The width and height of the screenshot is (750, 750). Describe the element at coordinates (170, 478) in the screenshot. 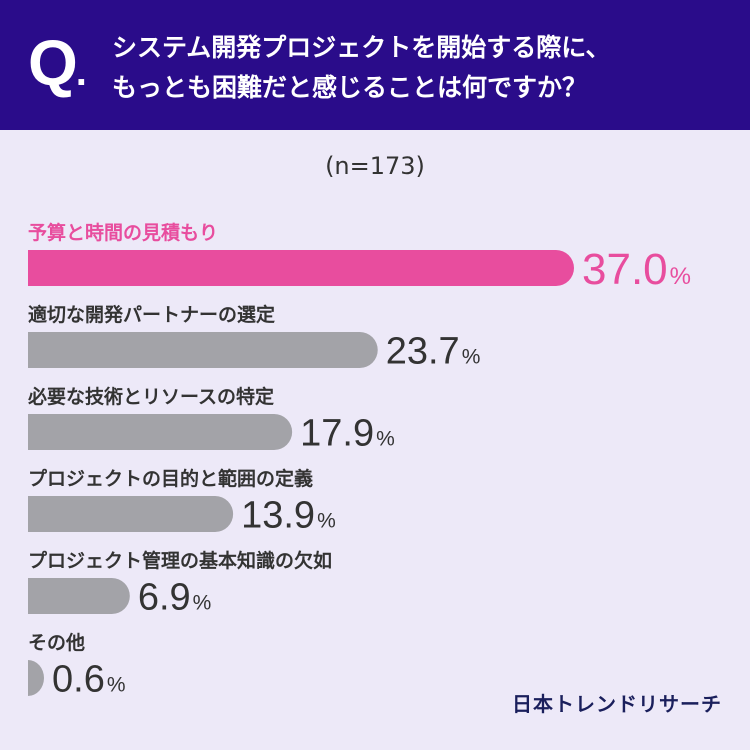

I see `category-label: プロジェクトの目的と範囲の定義` at that location.